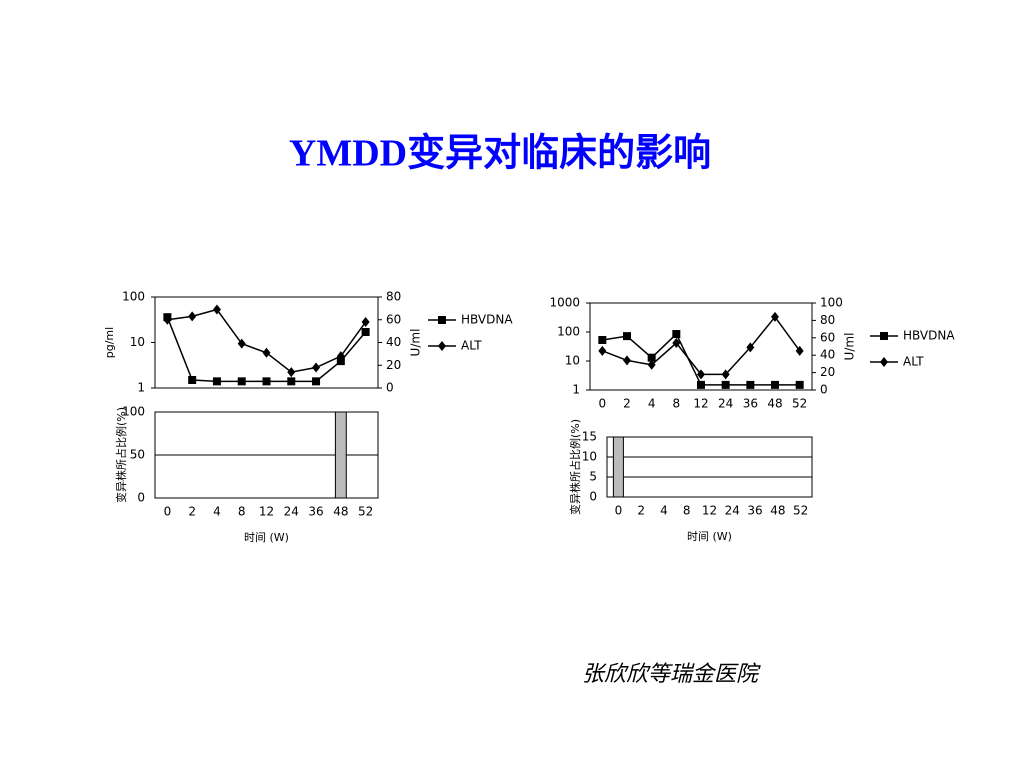 The height and width of the screenshot is (768, 1024). Describe the element at coordinates (827, 355) in the screenshot. I see `y2-tick-label: 40` at that location.